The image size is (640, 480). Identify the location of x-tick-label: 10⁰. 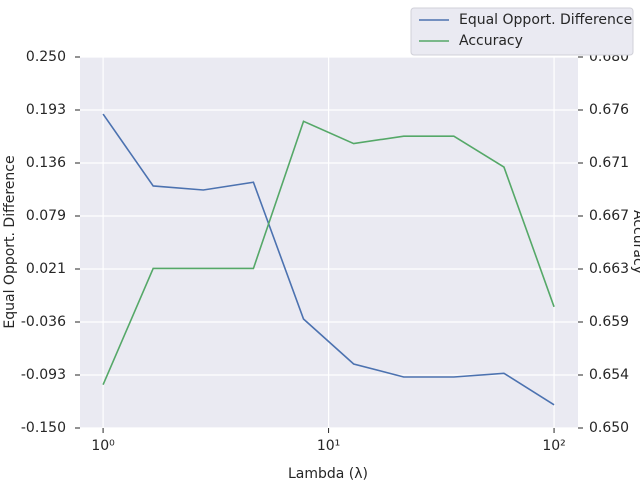
(103, 446).